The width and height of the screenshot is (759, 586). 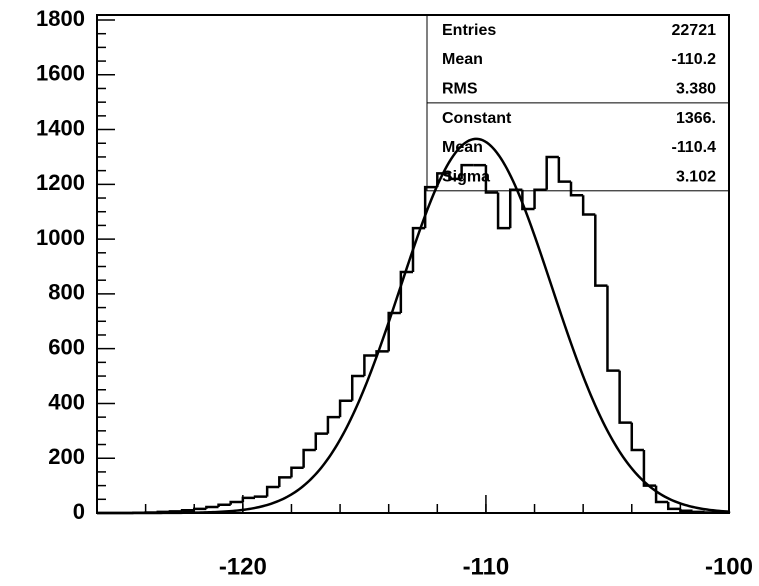 I want to click on y-tick-label: 400, so click(x=66, y=401).